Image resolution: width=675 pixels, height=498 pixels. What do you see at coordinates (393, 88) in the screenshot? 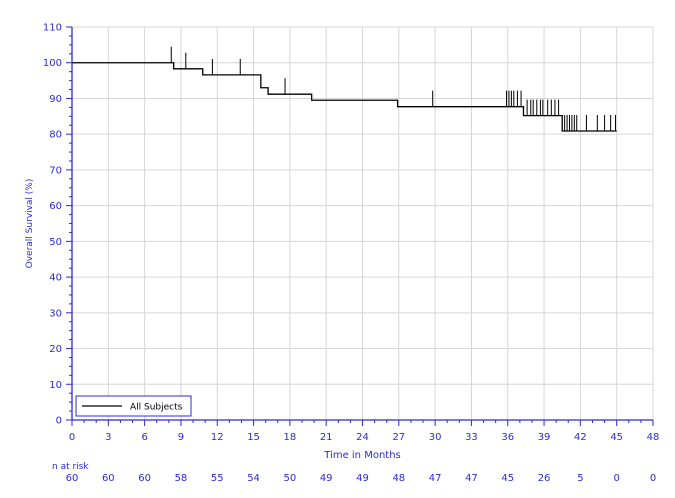
I see `censor-marks` at bounding box center [393, 88].